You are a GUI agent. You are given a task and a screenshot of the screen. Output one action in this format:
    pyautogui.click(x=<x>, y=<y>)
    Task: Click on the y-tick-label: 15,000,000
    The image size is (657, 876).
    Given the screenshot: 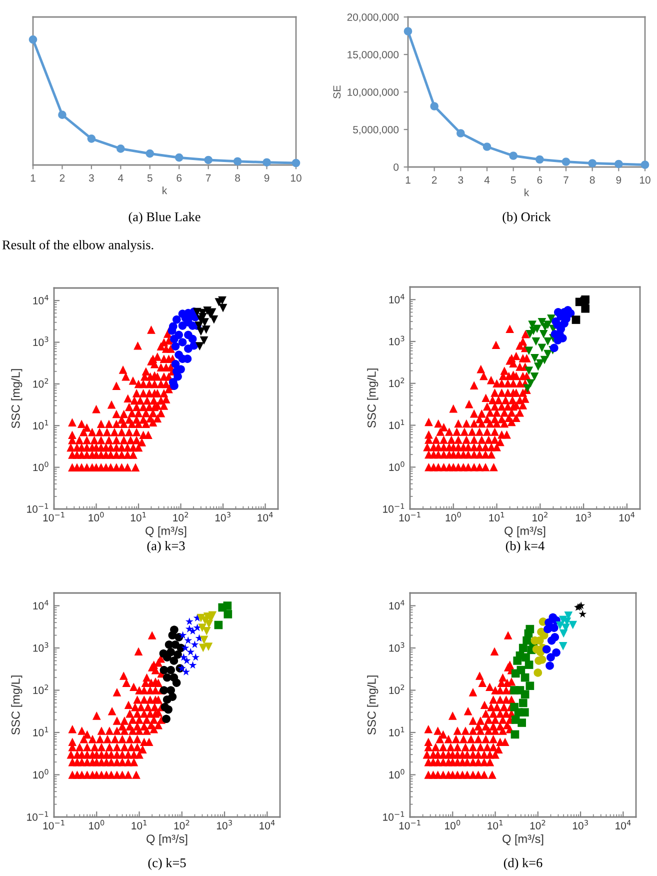 What is the action you would take?
    pyautogui.click(x=373, y=55)
    